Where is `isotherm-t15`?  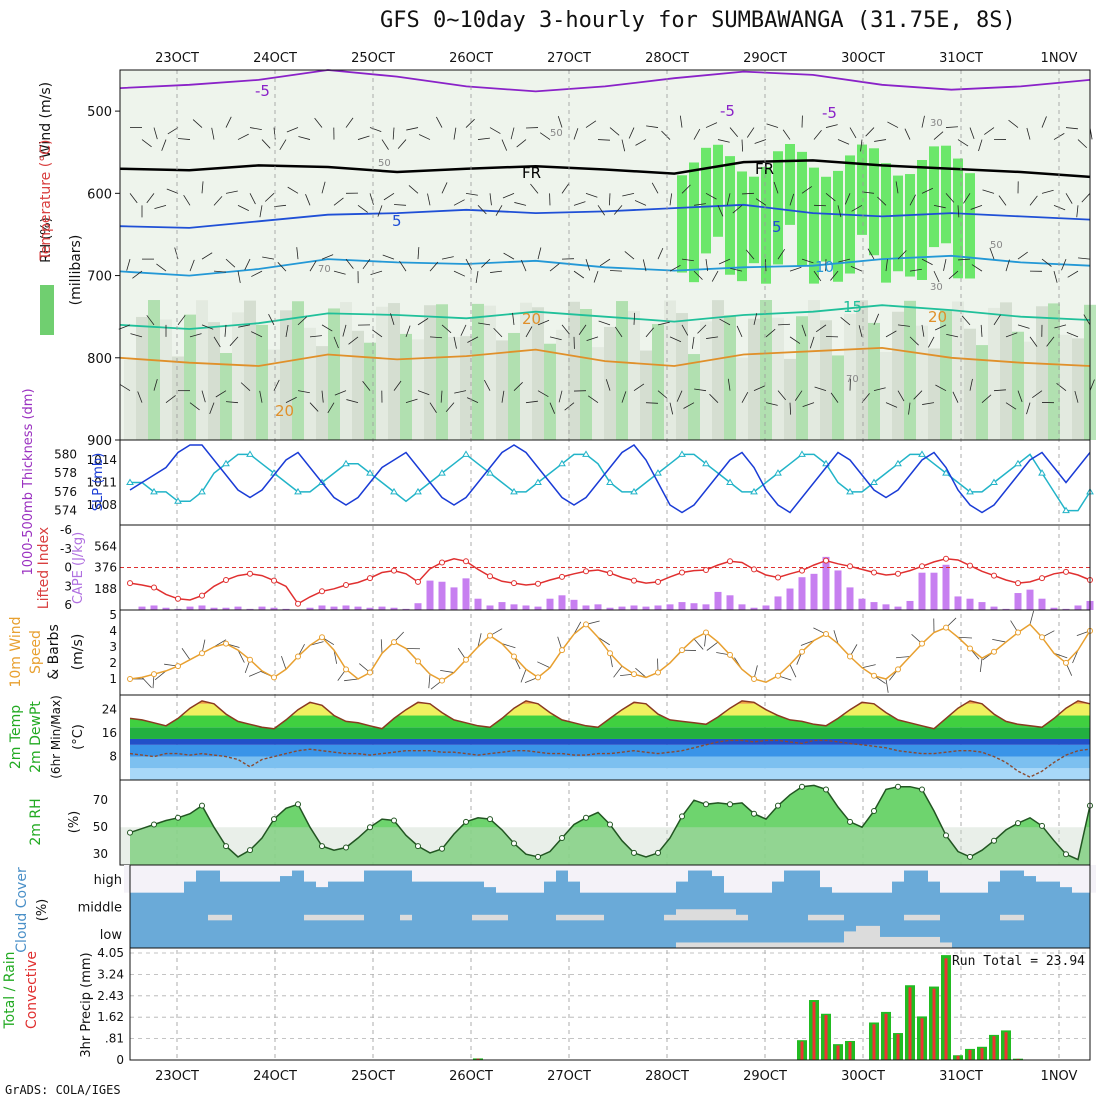
isotherm-t15 is located at coordinates (605, 317).